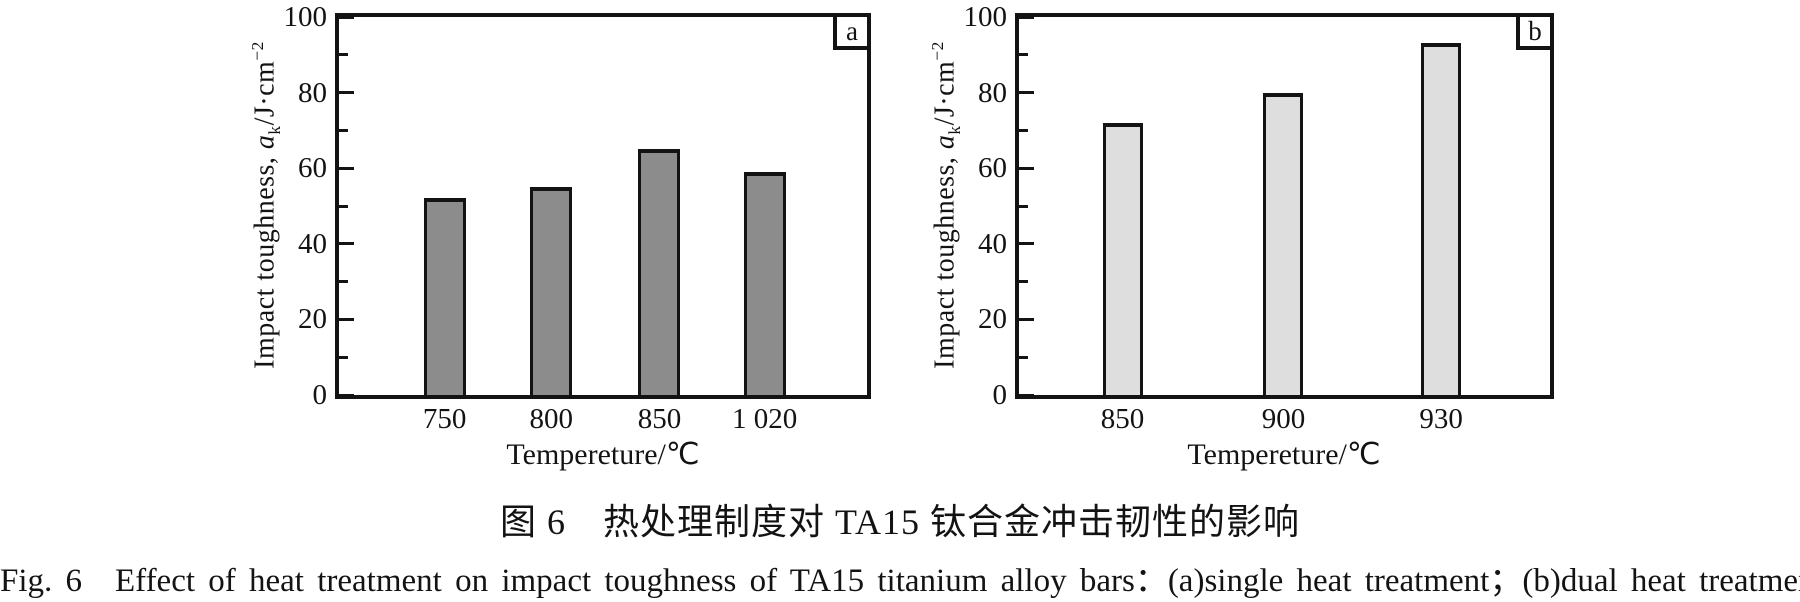 This screenshot has height=602, width=1800. I want to click on panel-label-a: a, so click(852, 31).